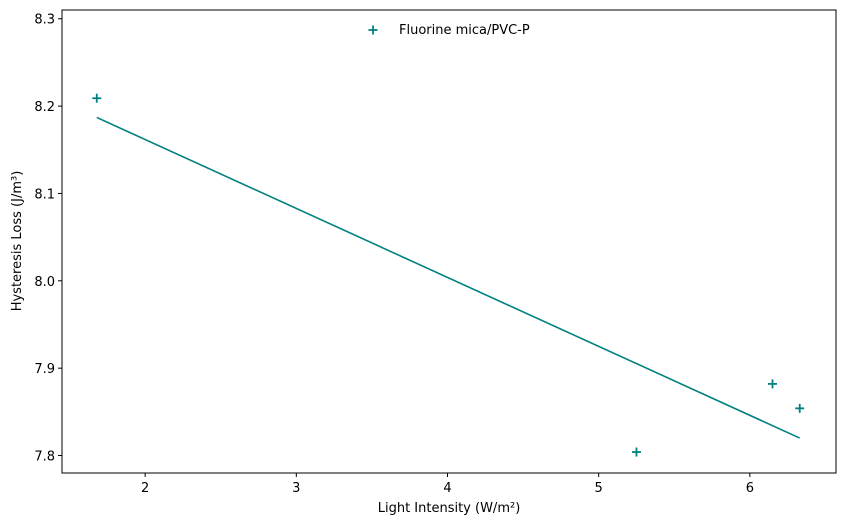 The height and width of the screenshot is (525, 846). What do you see at coordinates (44, 369) in the screenshot?
I see `y-tick-label: 7.9` at bounding box center [44, 369].